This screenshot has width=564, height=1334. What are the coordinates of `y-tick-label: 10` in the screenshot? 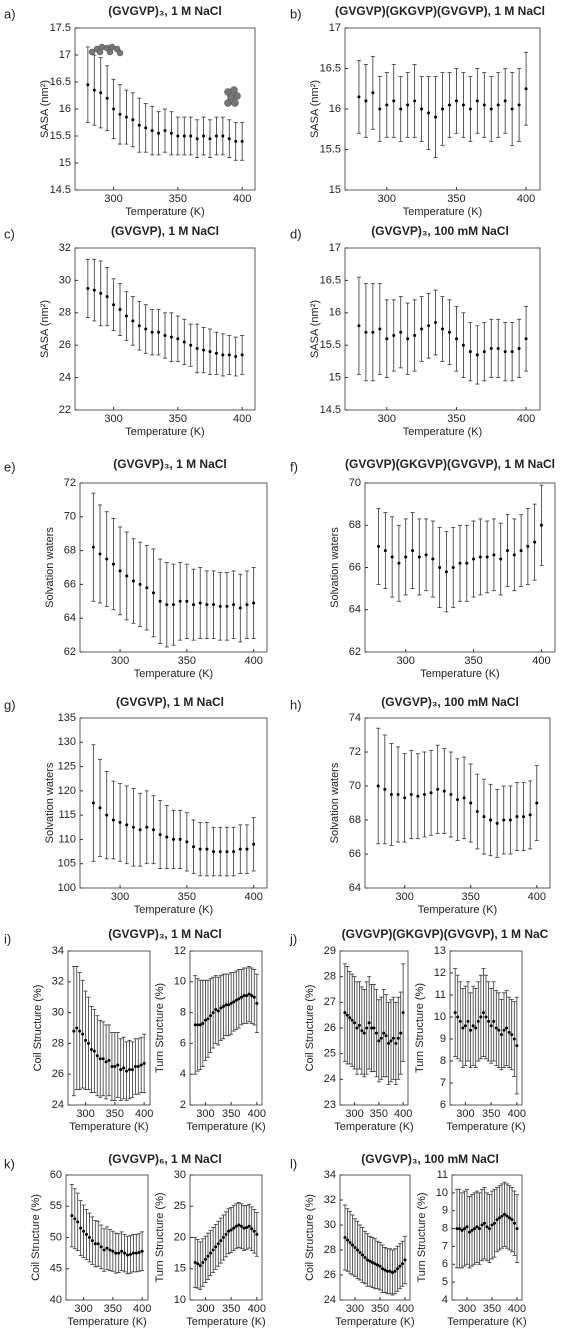 It's located at (180, 982).